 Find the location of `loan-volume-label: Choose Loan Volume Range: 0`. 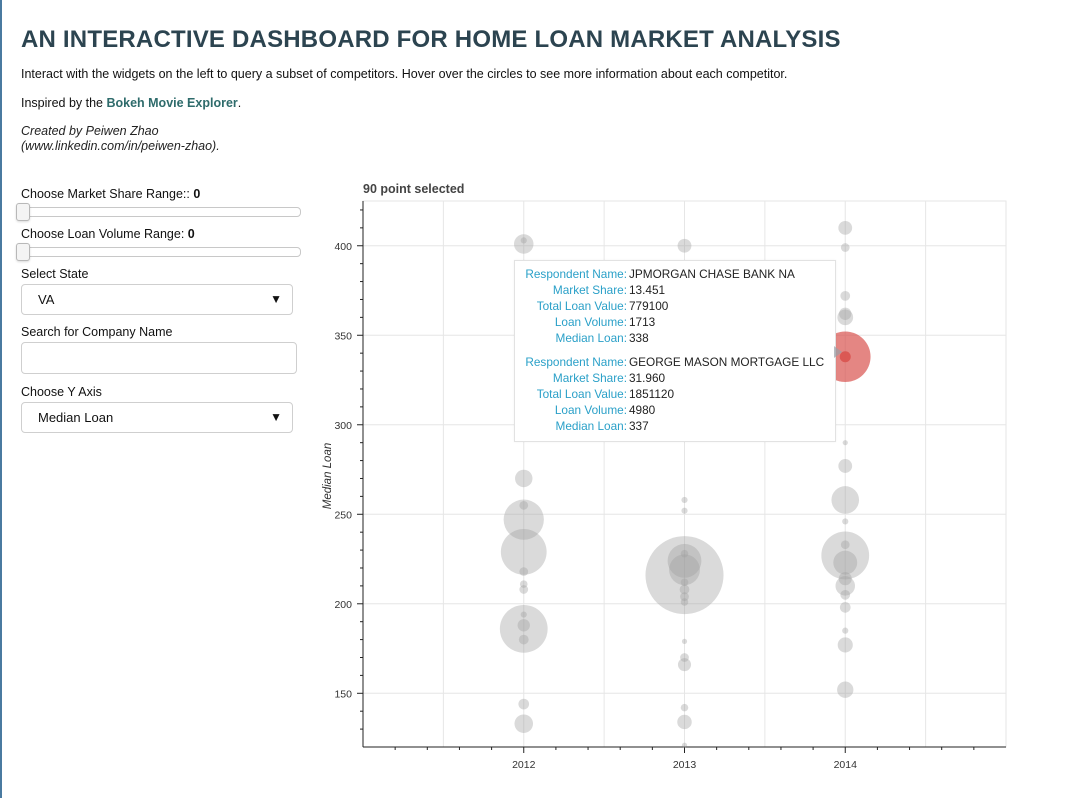

loan-volume-label: Choose Loan Volume Range: 0 is located at coordinates (108, 234).